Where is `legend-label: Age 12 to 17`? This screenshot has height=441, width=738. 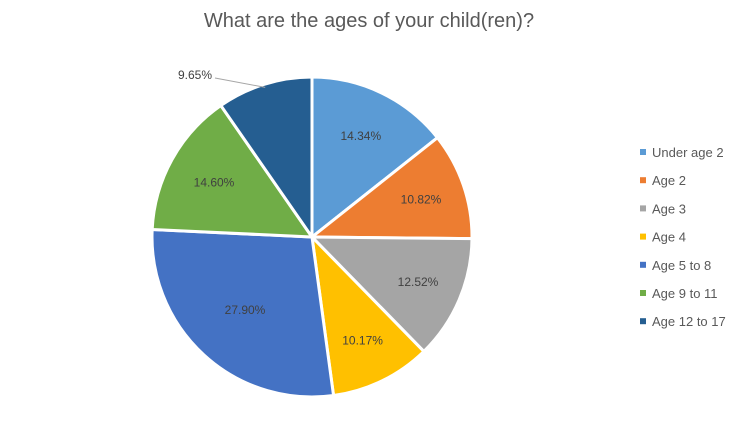
legend-label: Age 12 to 17 is located at coordinates (689, 321).